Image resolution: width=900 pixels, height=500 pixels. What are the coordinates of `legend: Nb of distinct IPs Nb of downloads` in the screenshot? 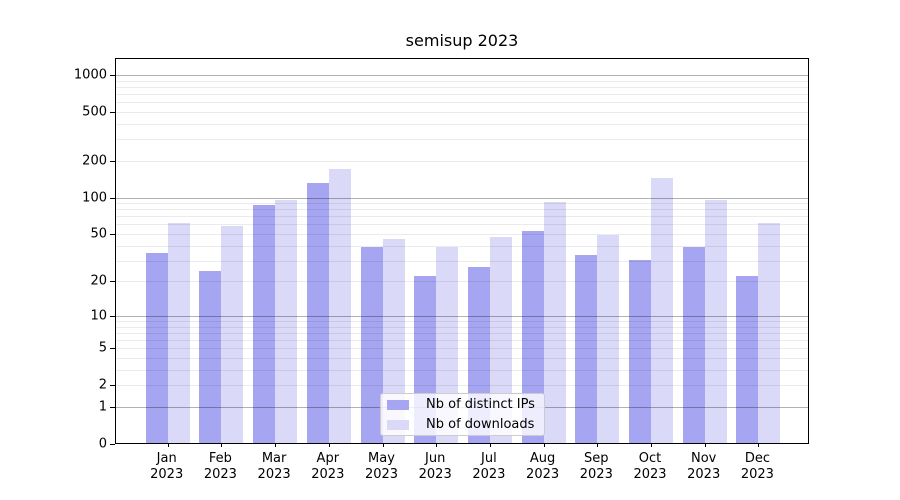 It's located at (462, 414).